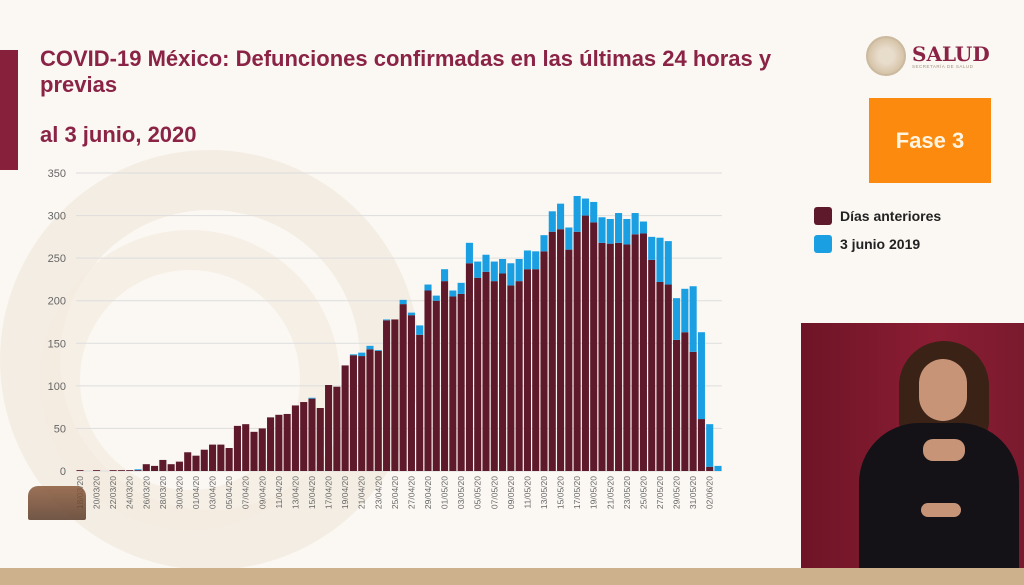 The height and width of the screenshot is (585, 1024). What do you see at coordinates (930, 140) in the screenshot?
I see `phase-badge: Fase 3` at bounding box center [930, 140].